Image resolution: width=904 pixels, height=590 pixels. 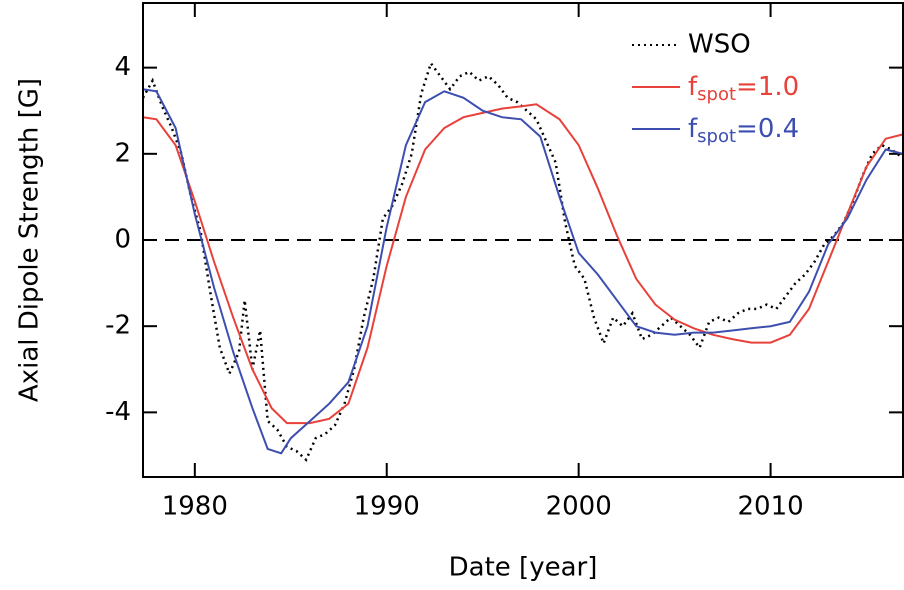 What do you see at coordinates (743, 89) in the screenshot?
I see `legend-label: fspot=1.0` at bounding box center [743, 89].